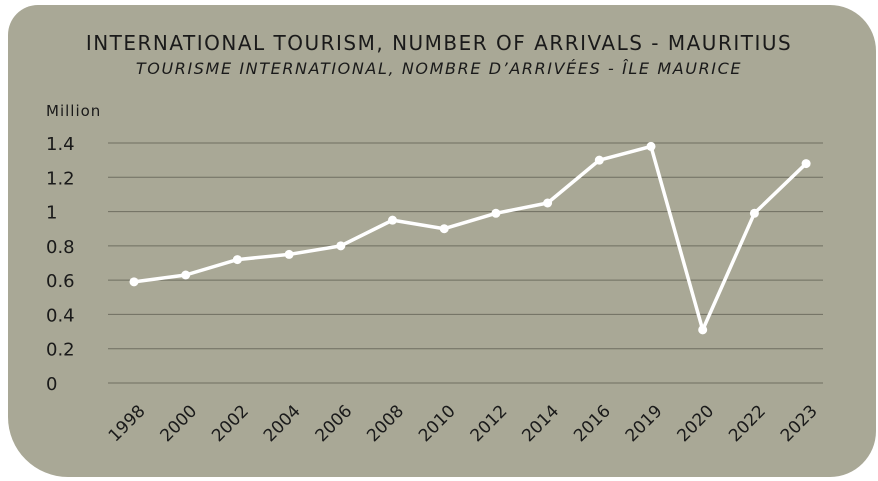 The image size is (878, 481). I want to click on x-tick-label: 2019, so click(644, 423).